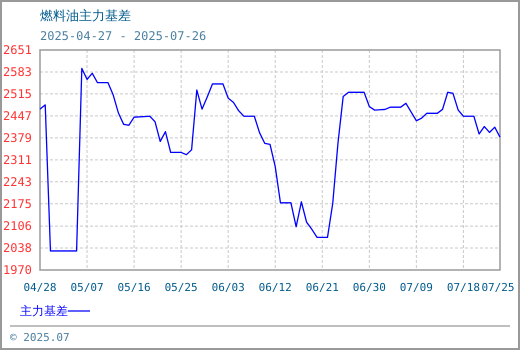 This screenshot has height=350, width=520. Describe the element at coordinates (17, 71) in the screenshot. I see `y-tick-label: 2583` at that location.